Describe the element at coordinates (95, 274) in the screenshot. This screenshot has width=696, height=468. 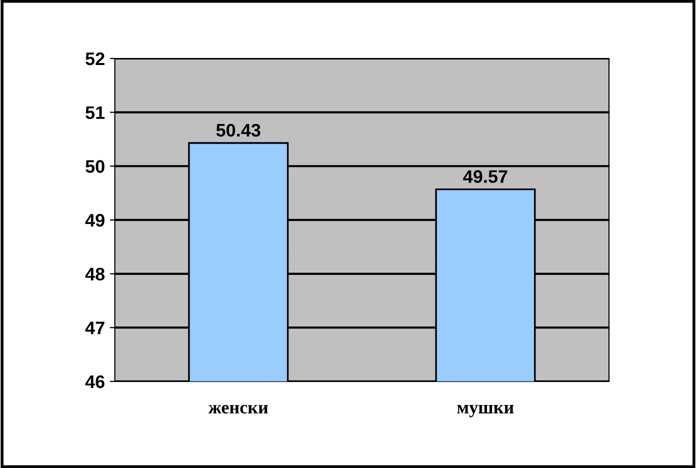
I see `y-tick-label: 48` at that location.